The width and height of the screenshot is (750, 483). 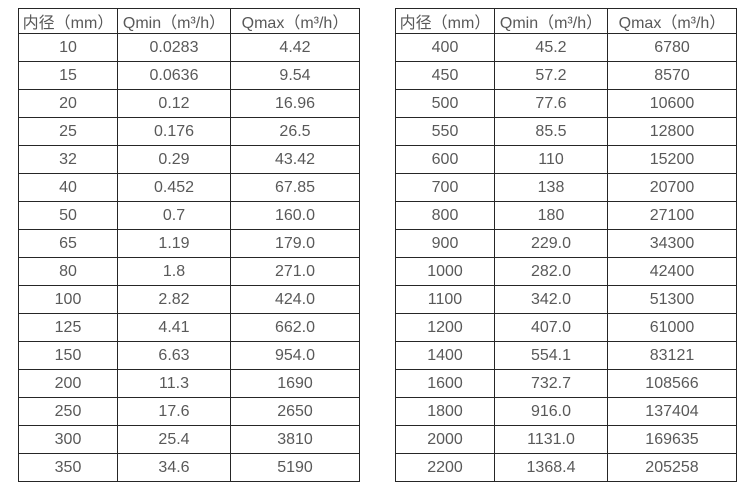 What do you see at coordinates (174, 271) in the screenshot?
I see `table-cell: 1.8` at bounding box center [174, 271].